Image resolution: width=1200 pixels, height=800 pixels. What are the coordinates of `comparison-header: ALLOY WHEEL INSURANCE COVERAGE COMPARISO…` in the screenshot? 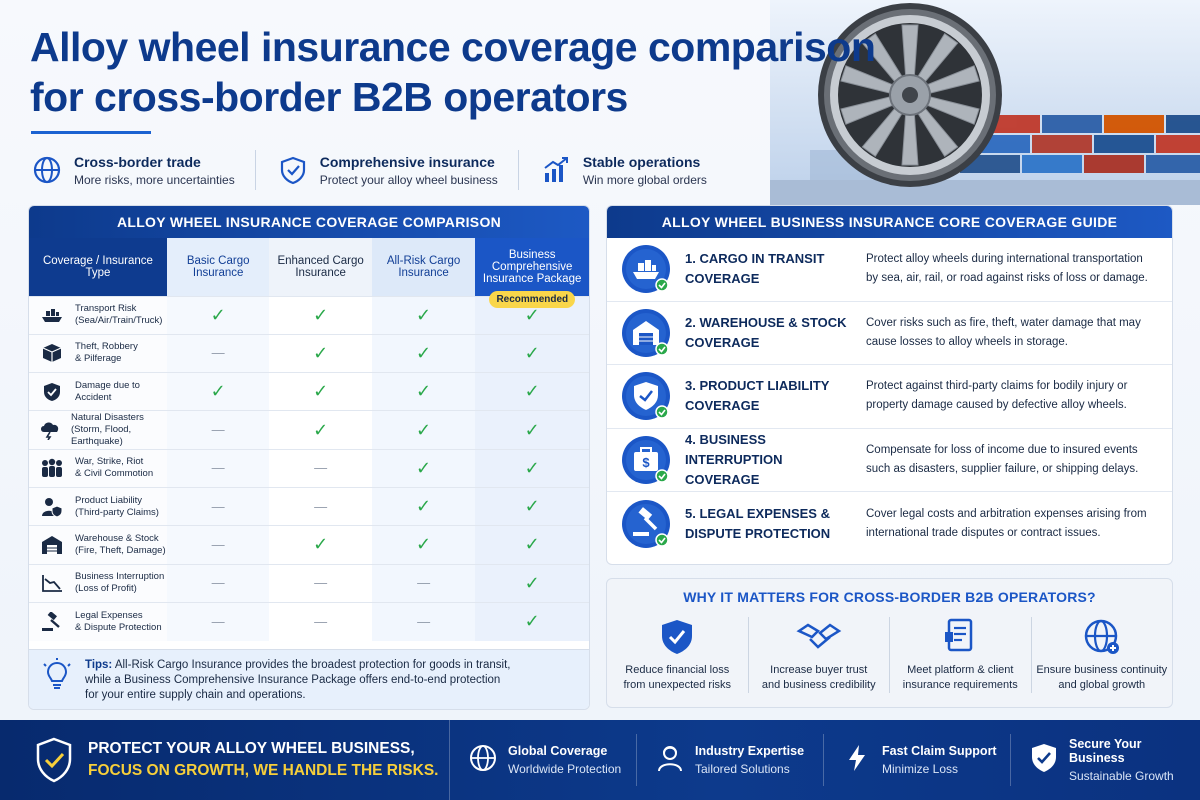 It's located at (309, 222).